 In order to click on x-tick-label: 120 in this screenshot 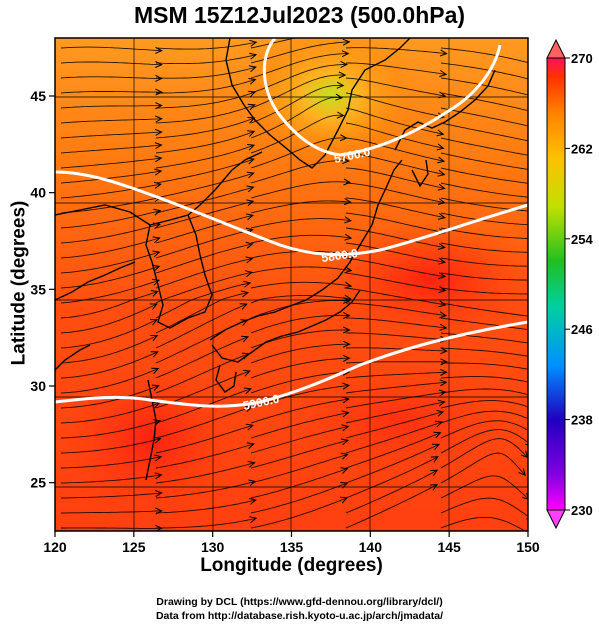, I will do `click(55, 547)`.